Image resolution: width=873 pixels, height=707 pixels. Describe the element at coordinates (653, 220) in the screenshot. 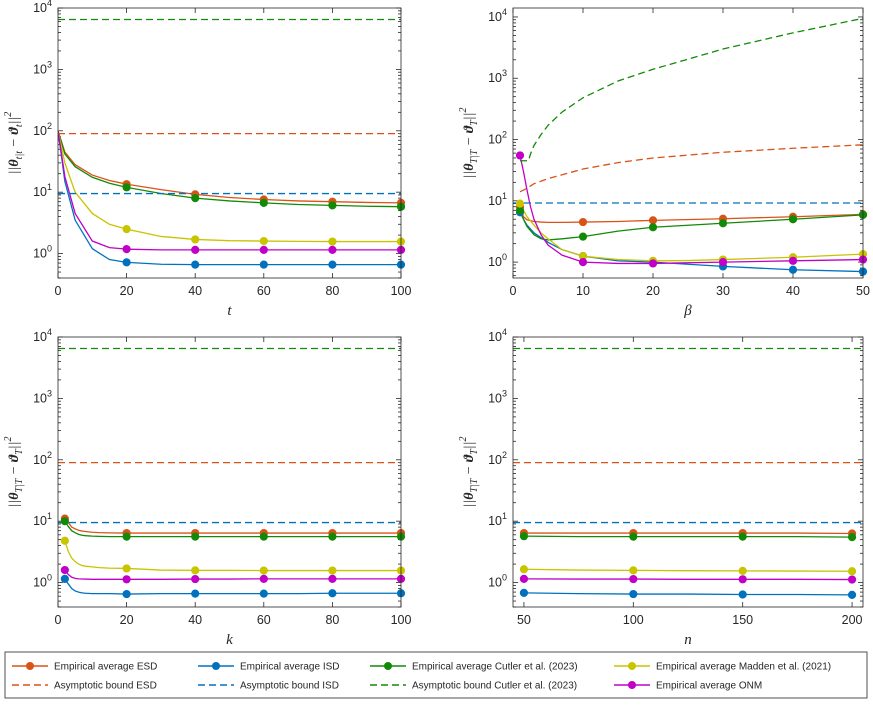

I see `data-point-esd` at that location.